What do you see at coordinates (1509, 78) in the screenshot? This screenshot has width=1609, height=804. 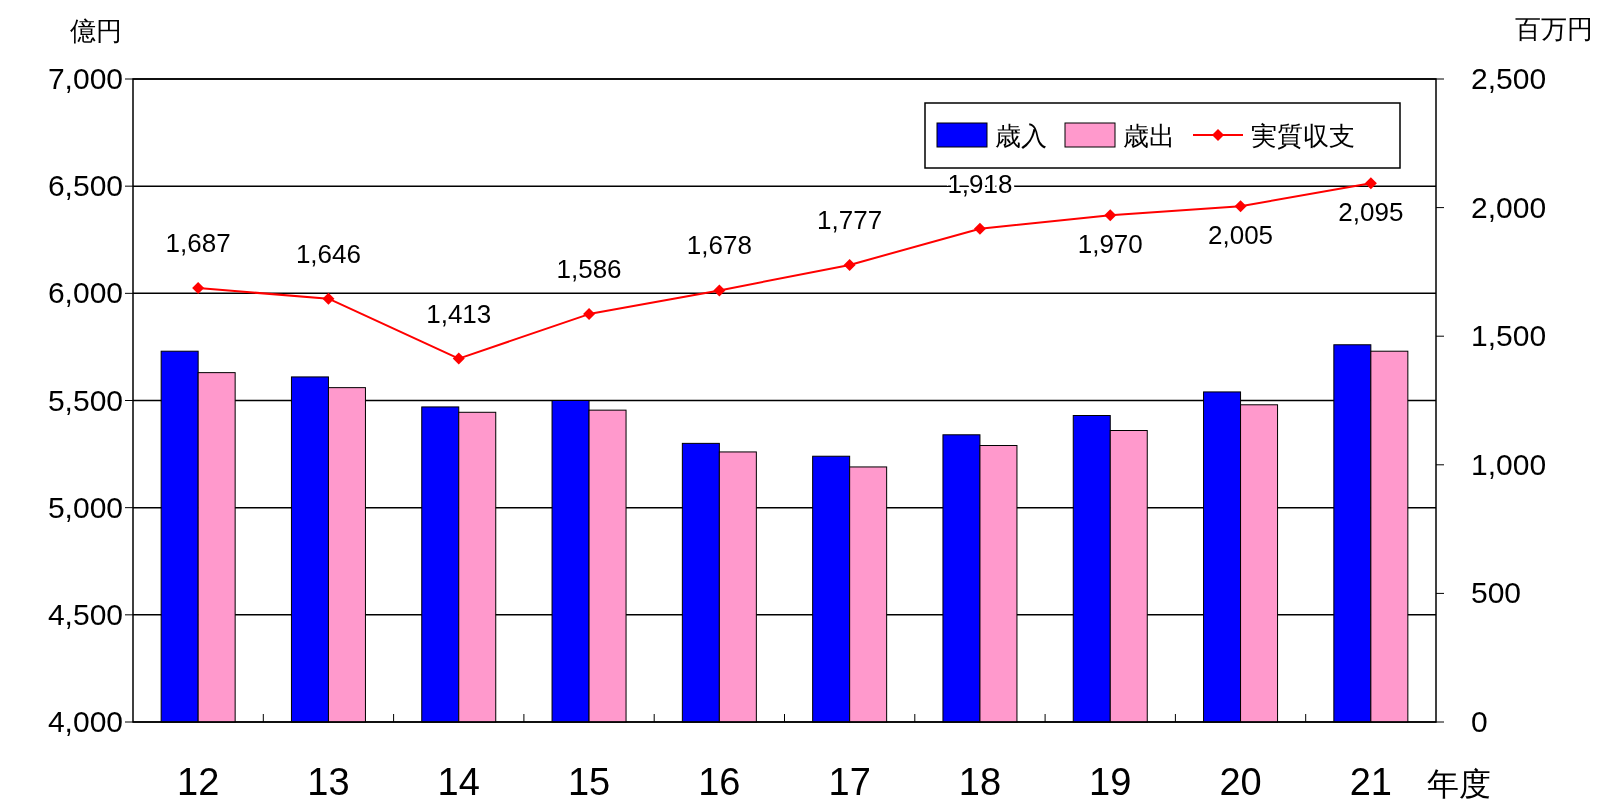 I see `y2-tick-label: 2,500` at bounding box center [1509, 78].